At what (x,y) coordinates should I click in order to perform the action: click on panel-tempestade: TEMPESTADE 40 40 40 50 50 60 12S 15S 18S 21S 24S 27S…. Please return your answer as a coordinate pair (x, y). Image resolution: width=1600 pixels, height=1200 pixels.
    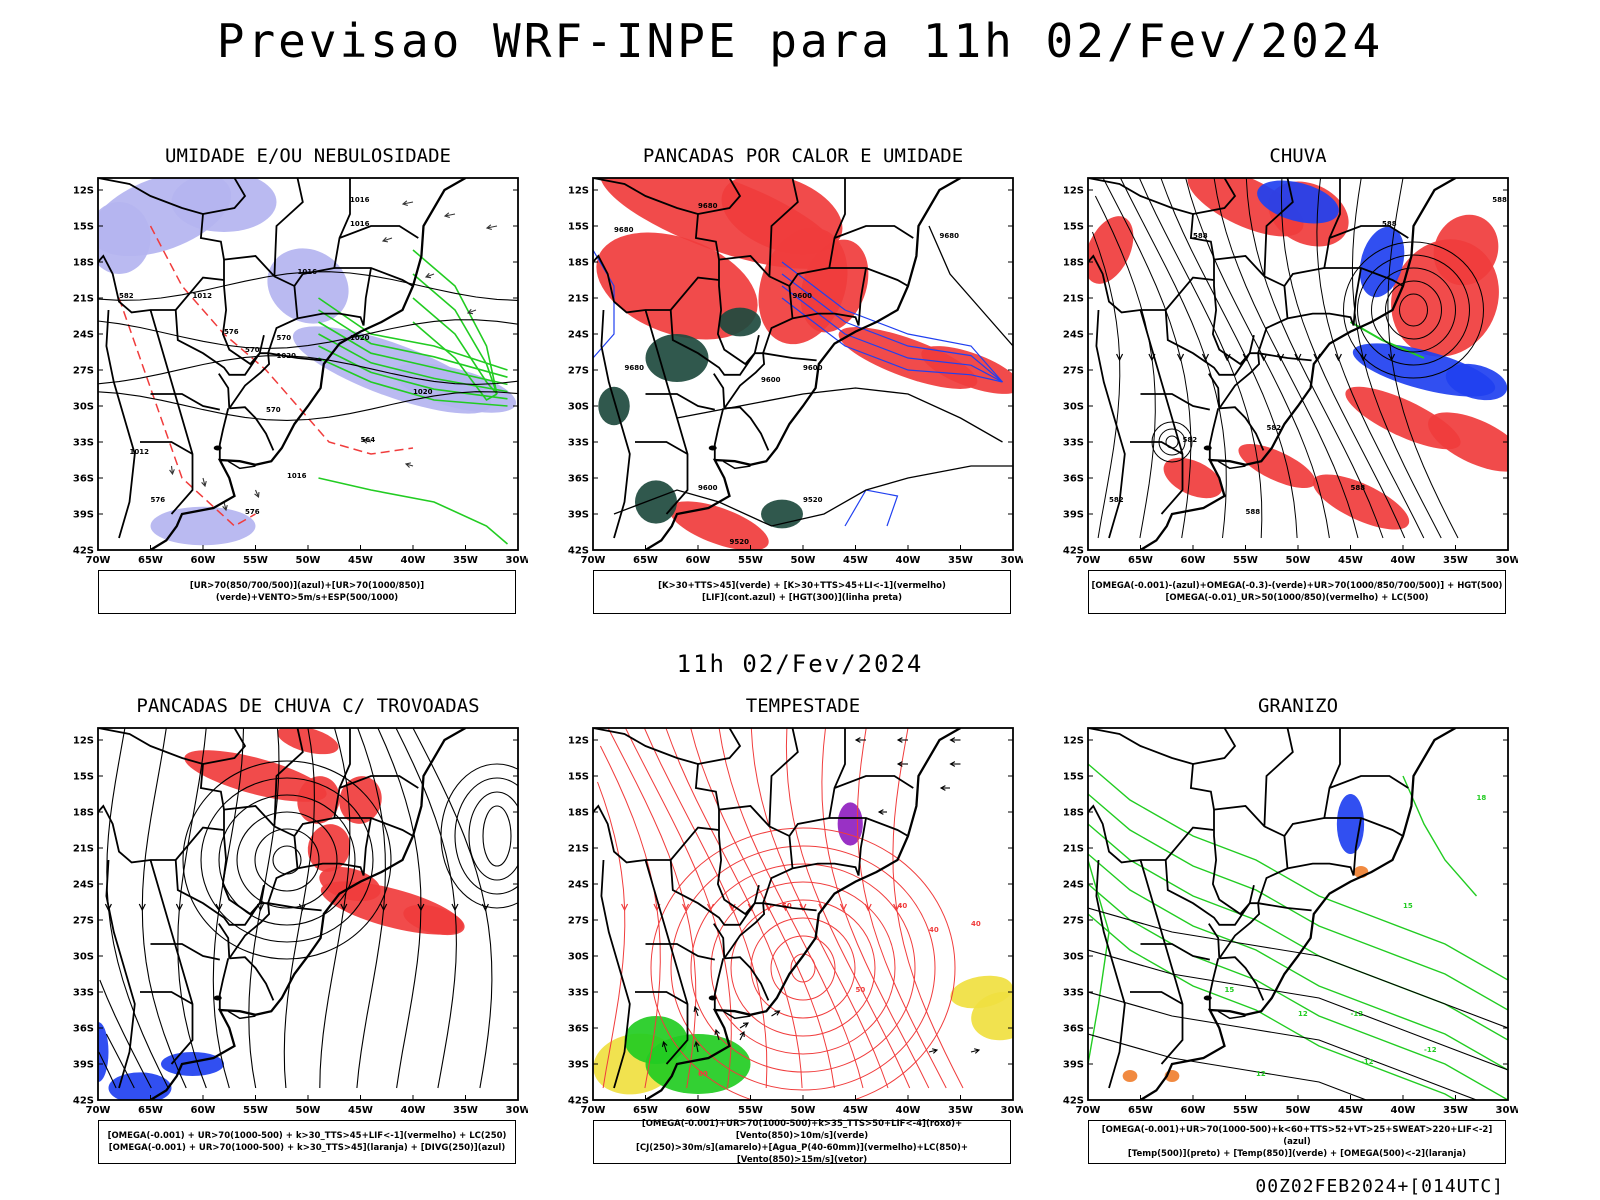
    Looking at the image, I should click on (788, 930).